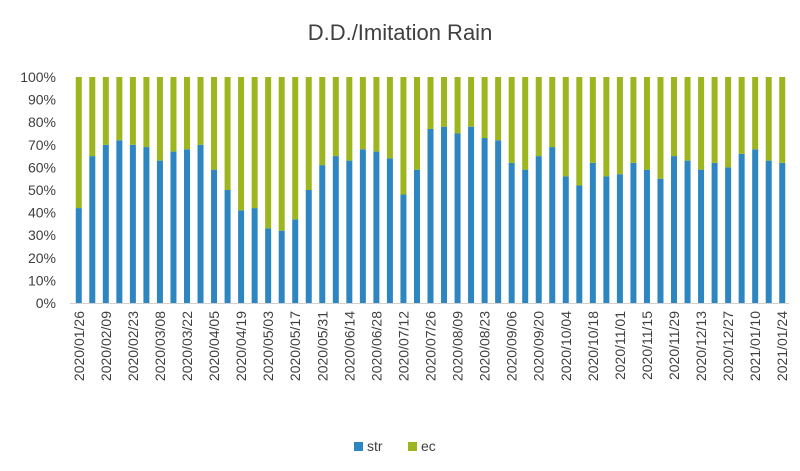 This screenshot has width=800, height=471. What do you see at coordinates (46, 303) in the screenshot?
I see `y-tick-label: 0%` at bounding box center [46, 303].